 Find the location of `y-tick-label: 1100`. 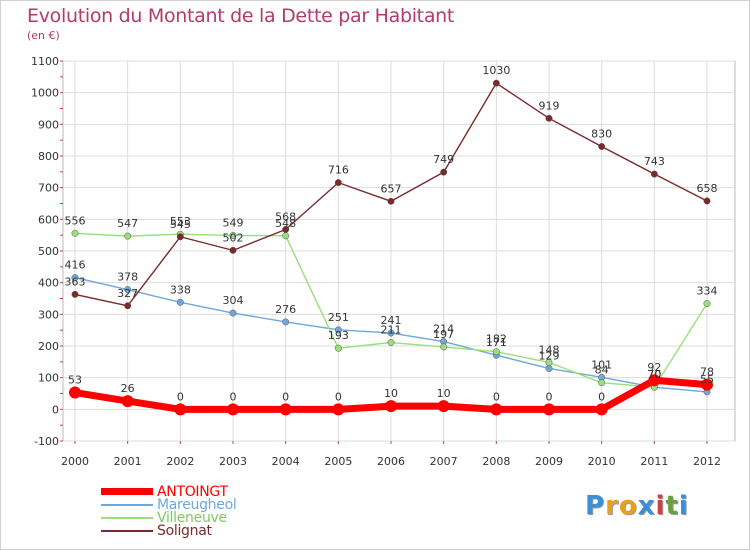

y-tick-label: 1100 is located at coordinates (45, 61).